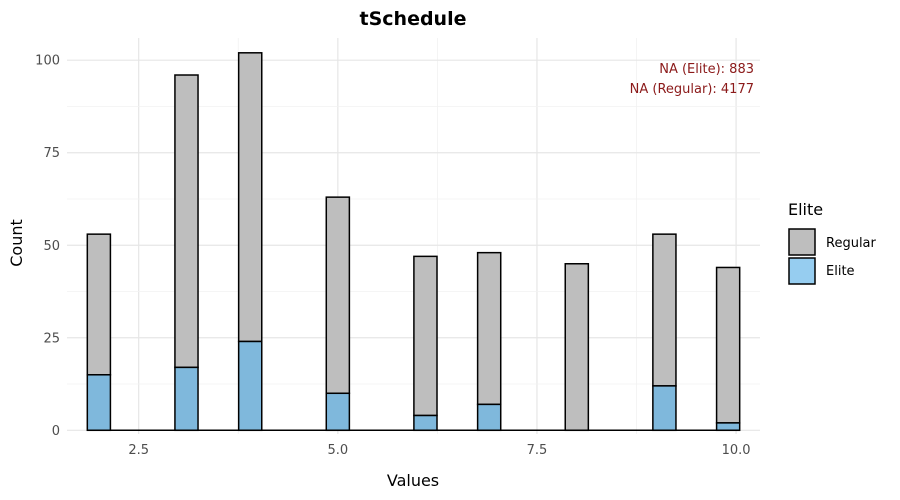  I want to click on y-tick-labels: 0 25 50 75 100, so click(47, 246).